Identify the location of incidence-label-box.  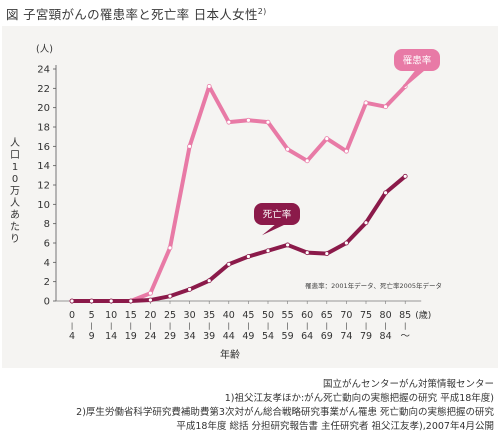
(417, 60).